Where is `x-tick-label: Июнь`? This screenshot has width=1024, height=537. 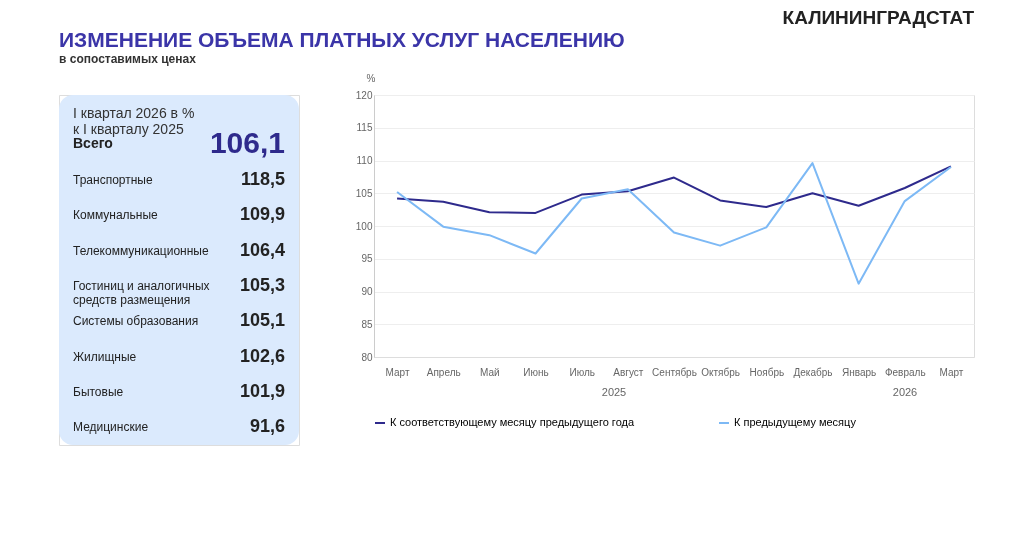 x-tick-label: Июнь is located at coordinates (536, 372).